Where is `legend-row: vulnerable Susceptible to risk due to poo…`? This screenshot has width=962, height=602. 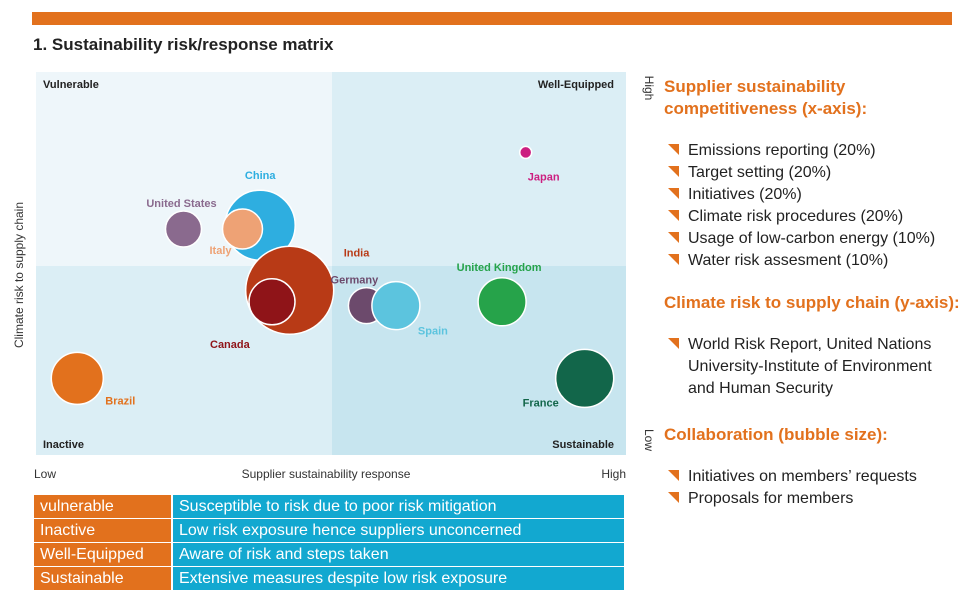
legend-row: vulnerable Susceptible to risk due to poo… is located at coordinates (329, 506).